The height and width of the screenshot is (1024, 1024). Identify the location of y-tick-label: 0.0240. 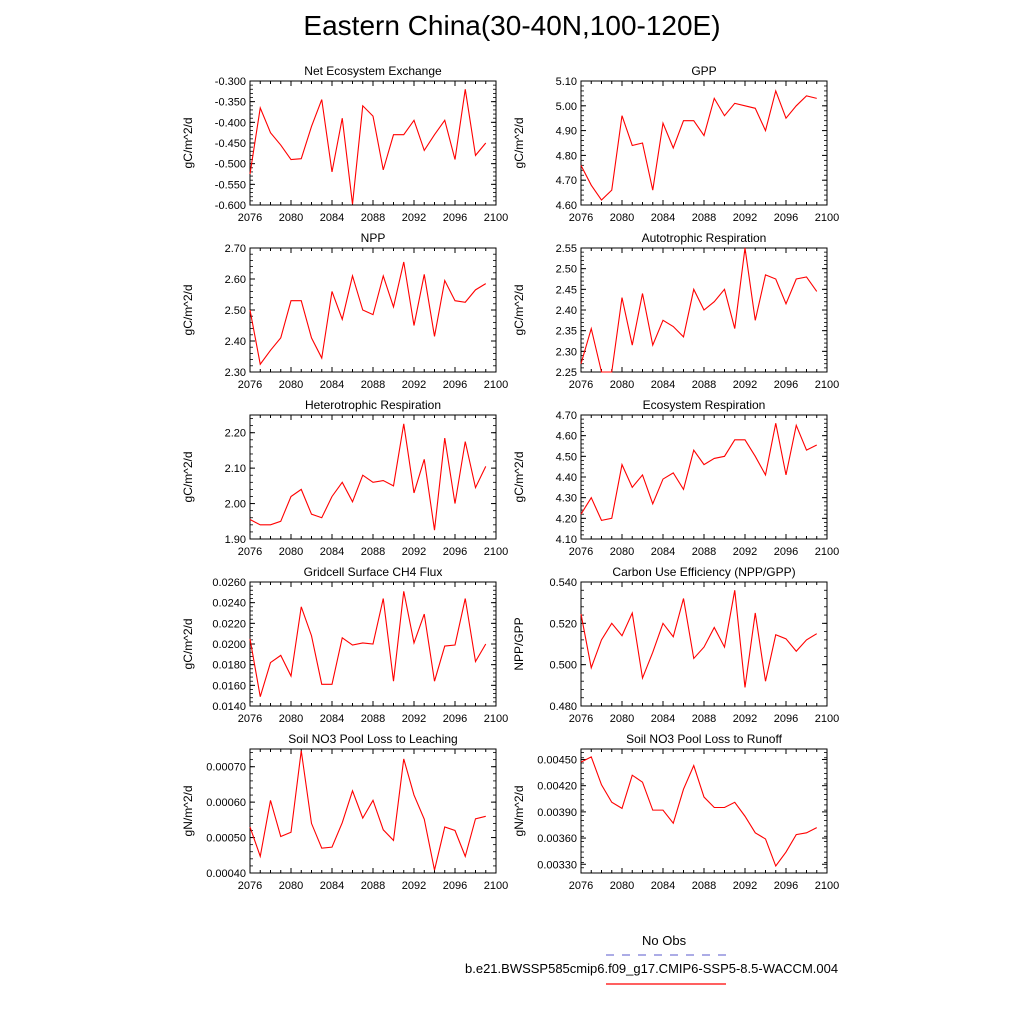
(229, 604).